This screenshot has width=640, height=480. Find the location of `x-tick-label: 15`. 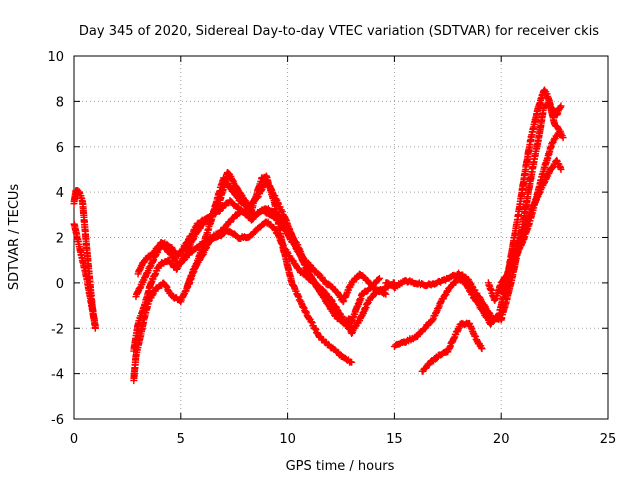

x-tick-label: 15 is located at coordinates (394, 439).